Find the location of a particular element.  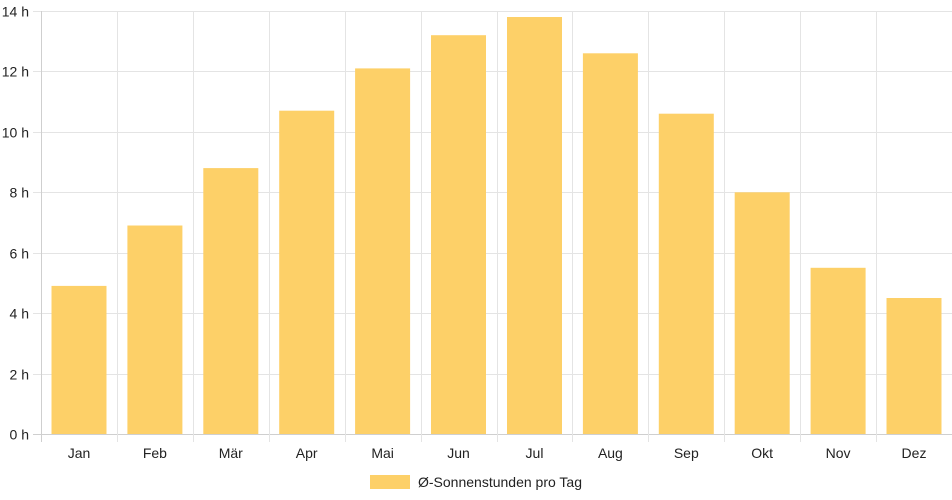

y-axis-ticks: 0 h 2 h 4 h 6 h 8 h 10 h 12 h 14 h is located at coordinates (15, 223).